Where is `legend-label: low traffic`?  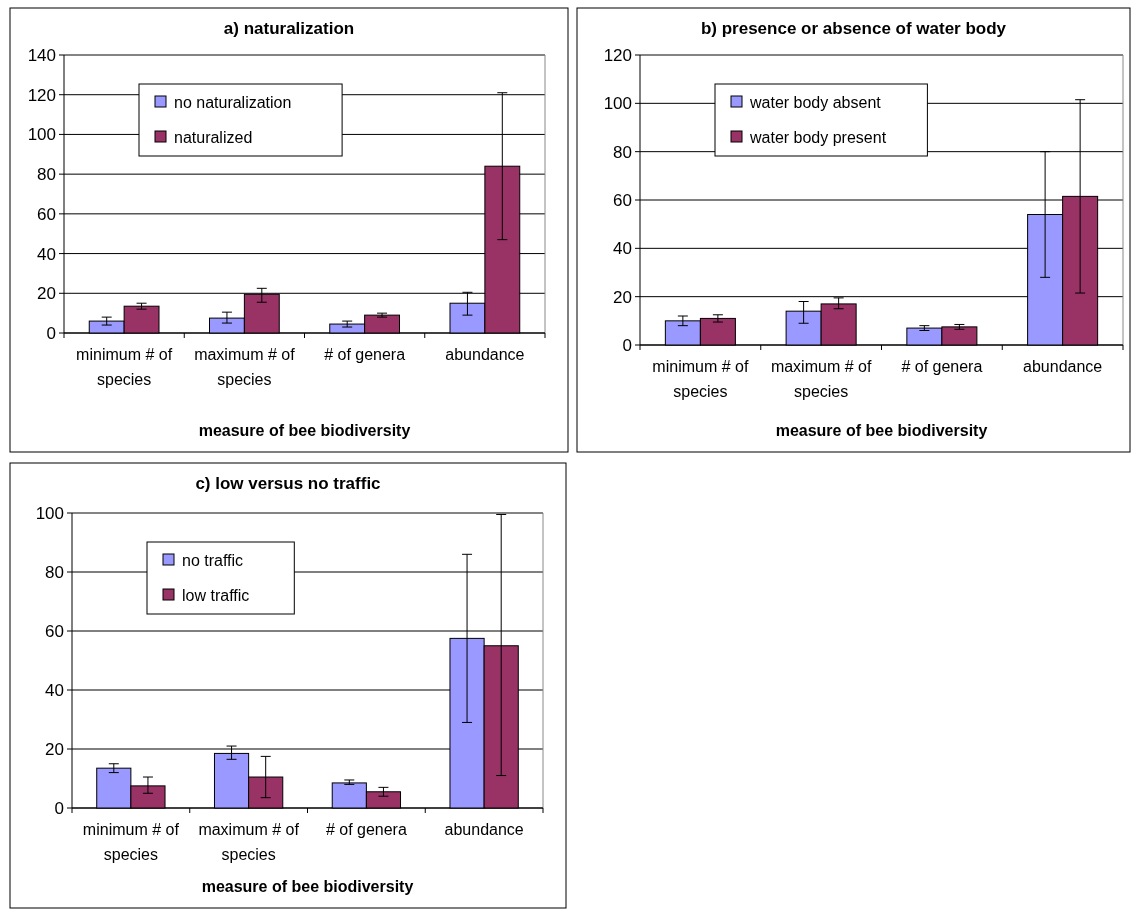 legend-label: low traffic is located at coordinates (216, 595).